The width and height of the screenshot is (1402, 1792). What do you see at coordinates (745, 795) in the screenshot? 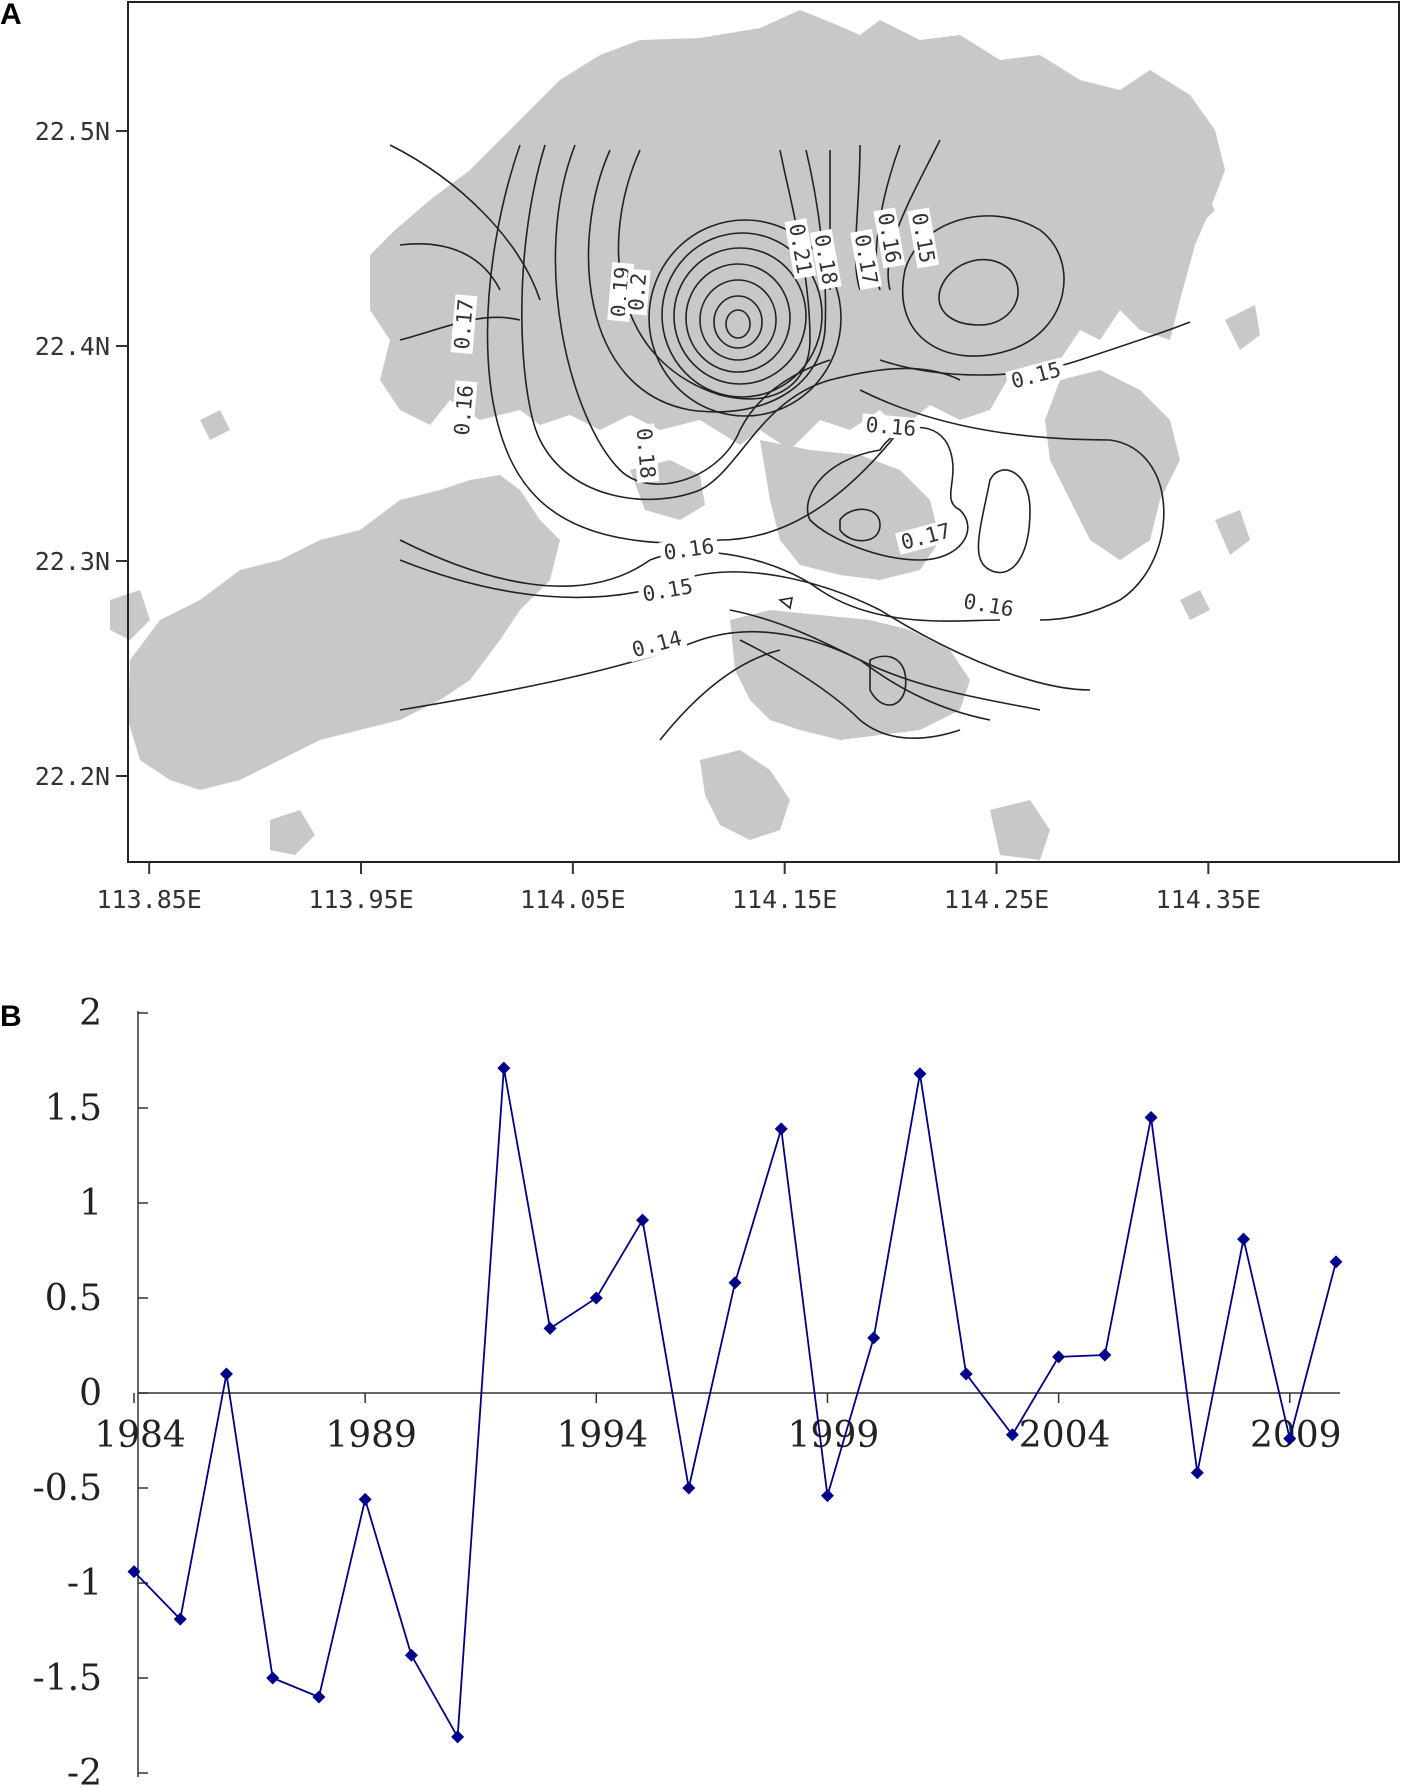
I see `land-lamma` at bounding box center [745, 795].